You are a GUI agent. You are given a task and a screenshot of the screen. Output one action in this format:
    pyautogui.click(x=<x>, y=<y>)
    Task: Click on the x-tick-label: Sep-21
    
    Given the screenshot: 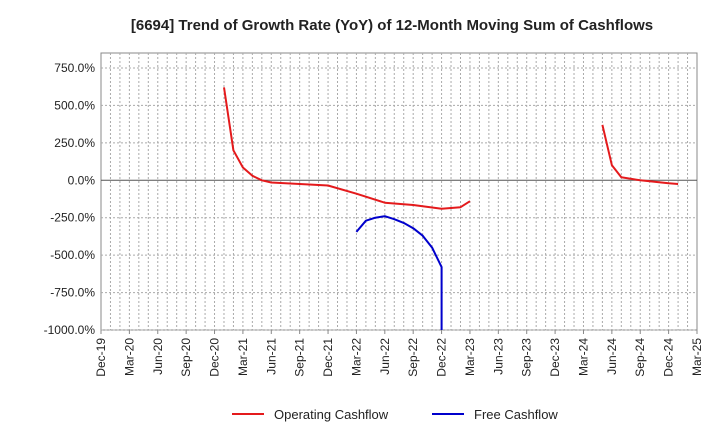 What is the action you would take?
    pyautogui.click(x=300, y=357)
    